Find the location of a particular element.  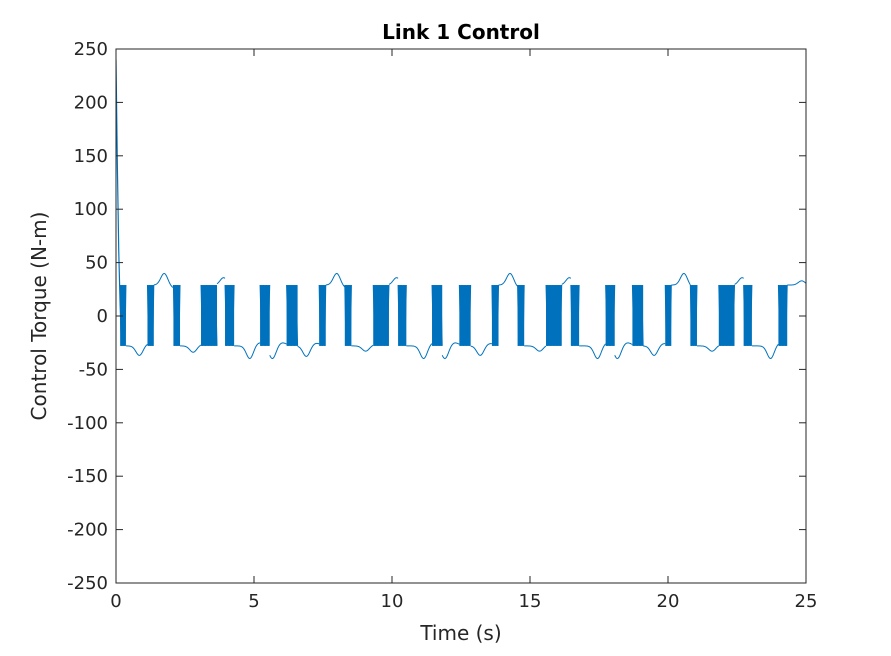

y-tick-label: 0 is located at coordinates (102, 316).